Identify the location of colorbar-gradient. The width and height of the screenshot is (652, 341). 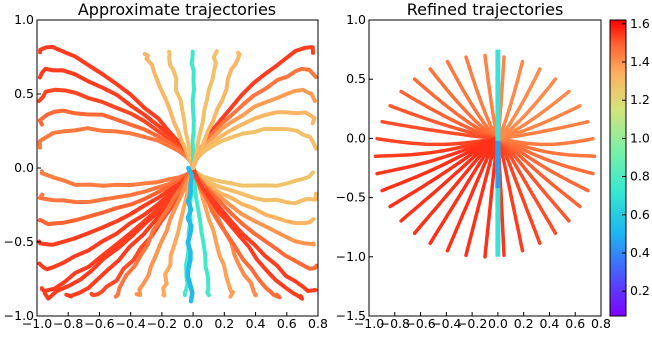
(618, 168).